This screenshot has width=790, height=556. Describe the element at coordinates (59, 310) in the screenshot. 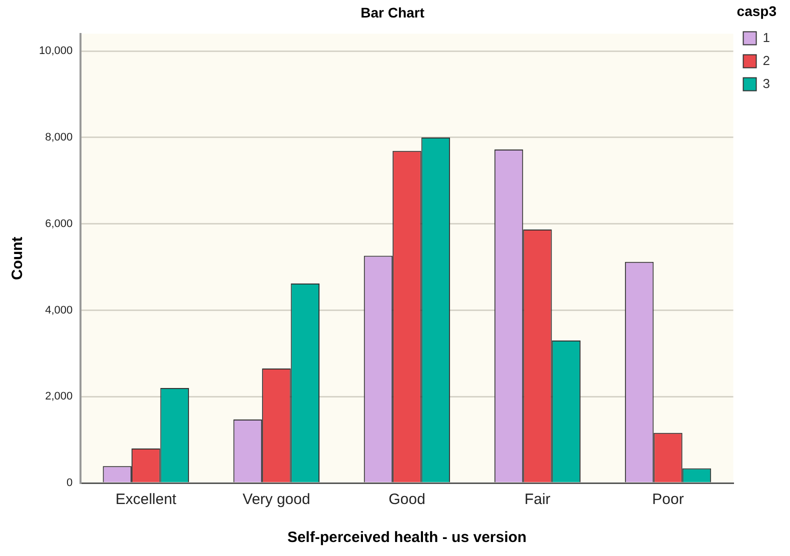

I see `y-tick-label: 4,000` at that location.